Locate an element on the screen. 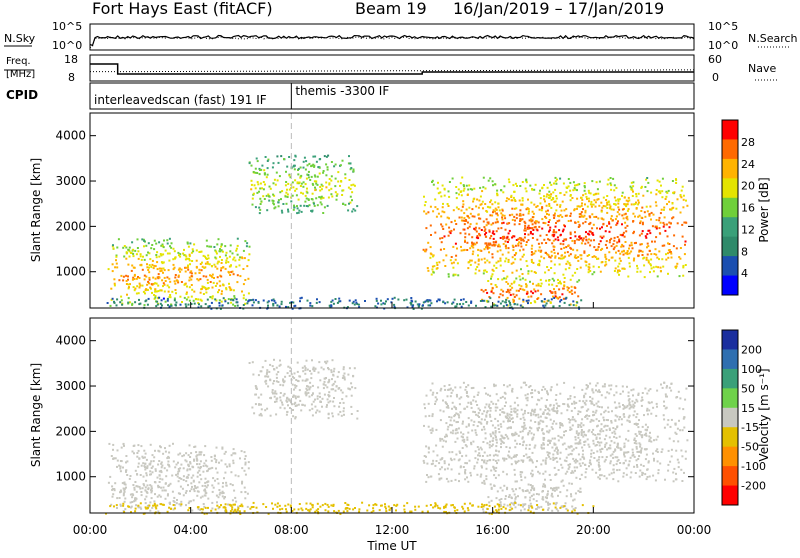 The height and width of the screenshot is (558, 800). station-title: Fort Hays East (fitACF) is located at coordinates (182, 9).